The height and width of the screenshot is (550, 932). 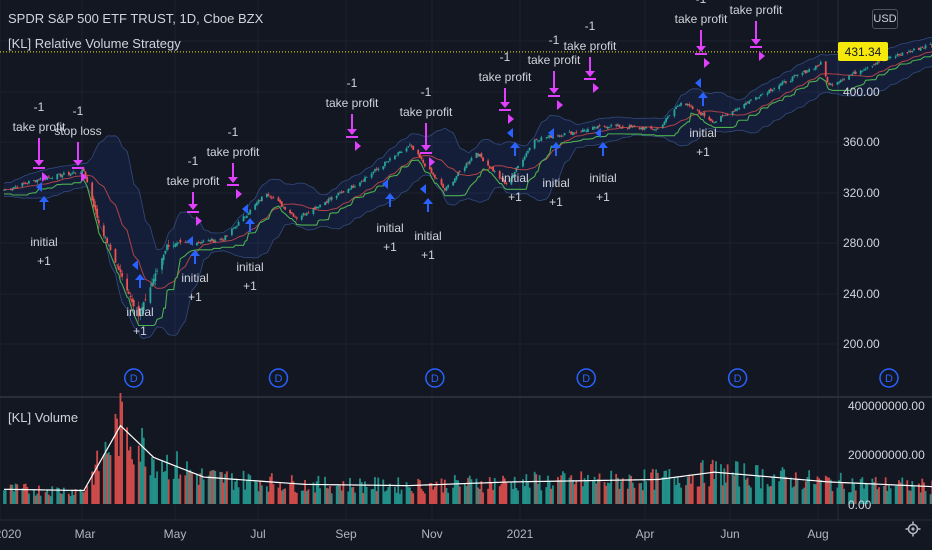 What do you see at coordinates (861, 344) in the screenshot?
I see `price-tick-label: 200.00` at bounding box center [861, 344].